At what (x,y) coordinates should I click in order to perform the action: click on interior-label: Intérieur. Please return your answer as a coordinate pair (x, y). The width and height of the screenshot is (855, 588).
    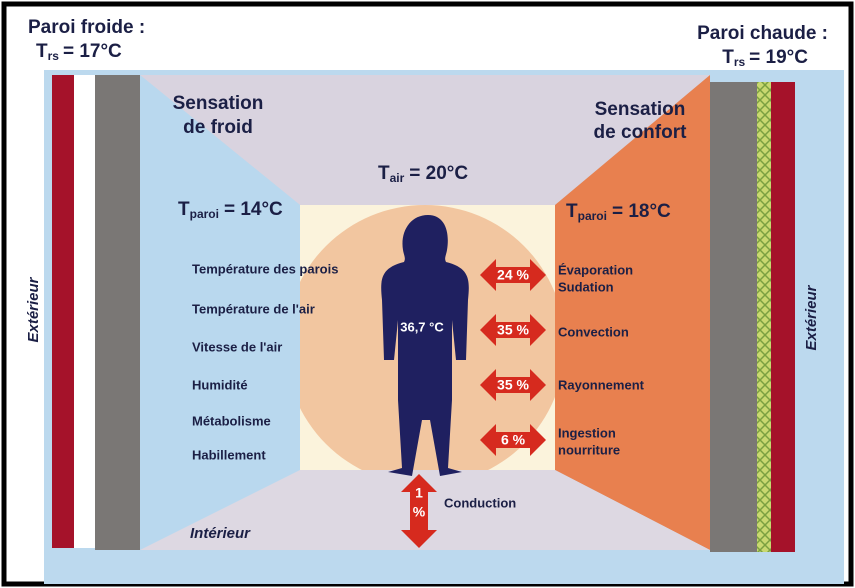
    Looking at the image, I should click on (220, 533).